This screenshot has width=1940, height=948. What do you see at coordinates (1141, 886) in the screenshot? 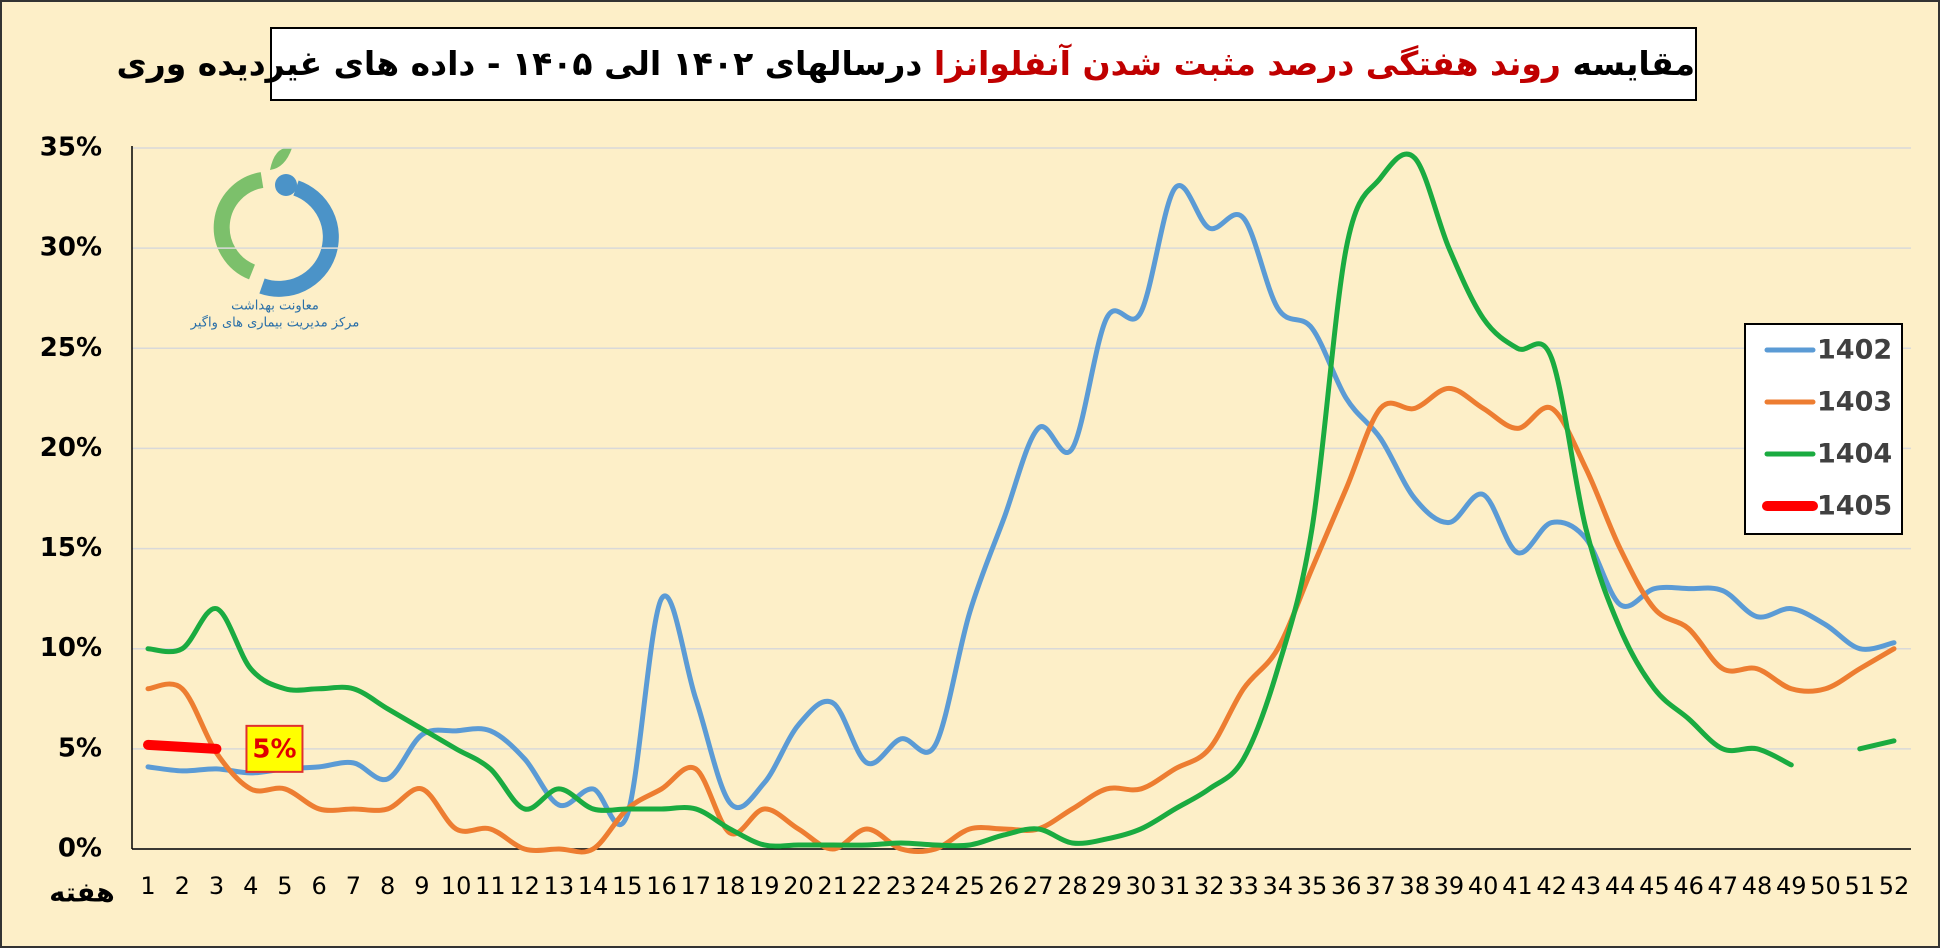
I see `x-tick-label: 30` at bounding box center [1141, 886].